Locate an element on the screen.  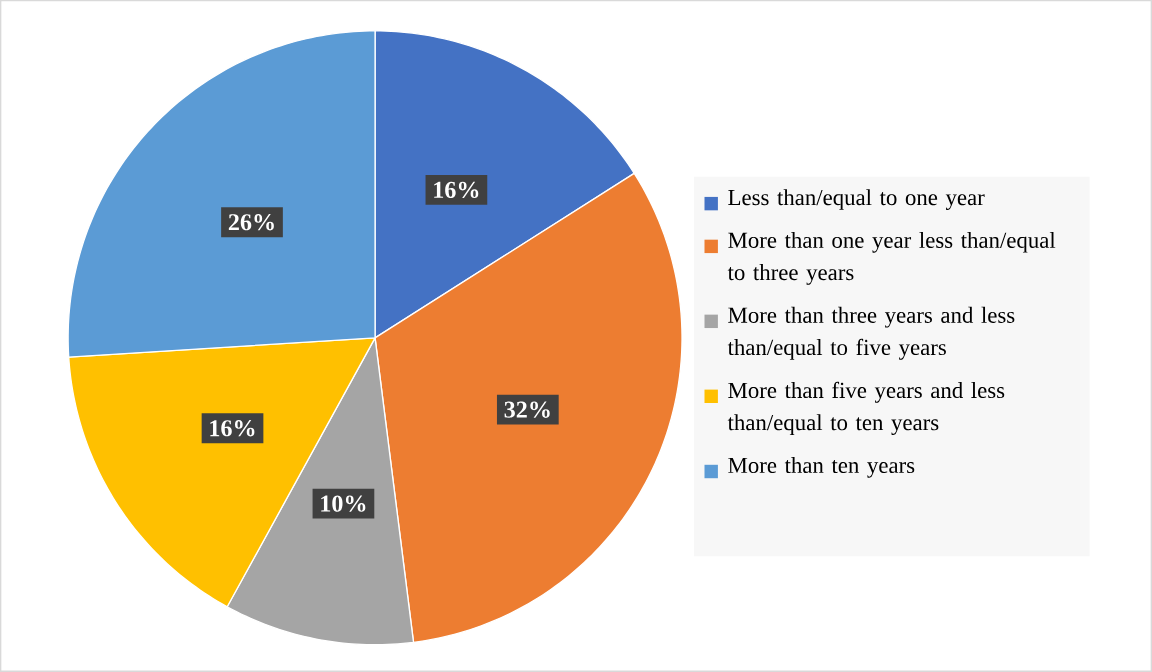
data-label: 26% is located at coordinates (251, 222).